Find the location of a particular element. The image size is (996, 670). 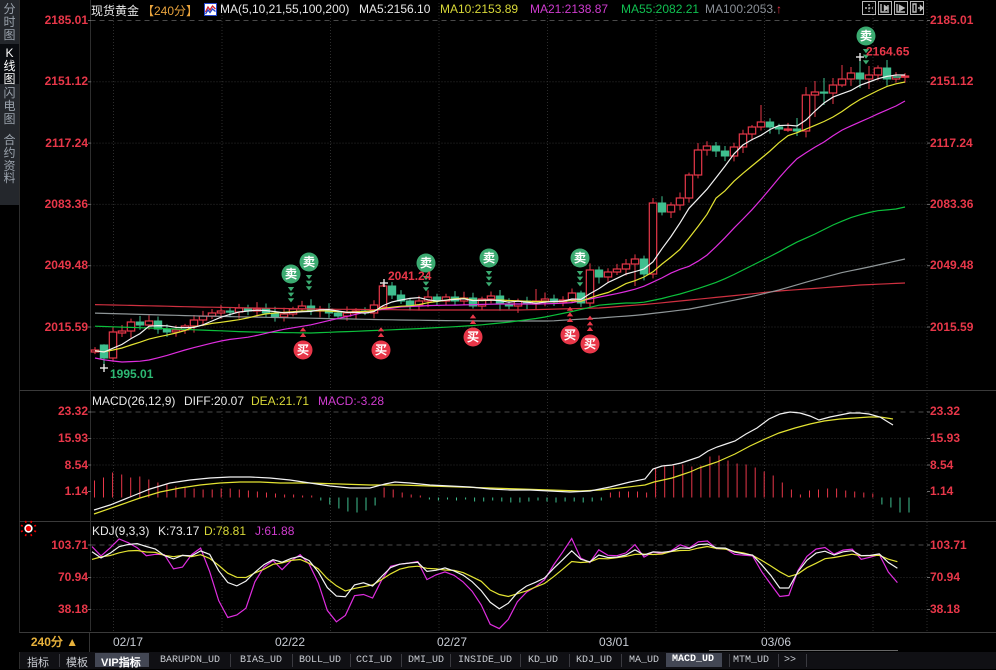

svg-text: 1995.01 is located at coordinates (132, 374).